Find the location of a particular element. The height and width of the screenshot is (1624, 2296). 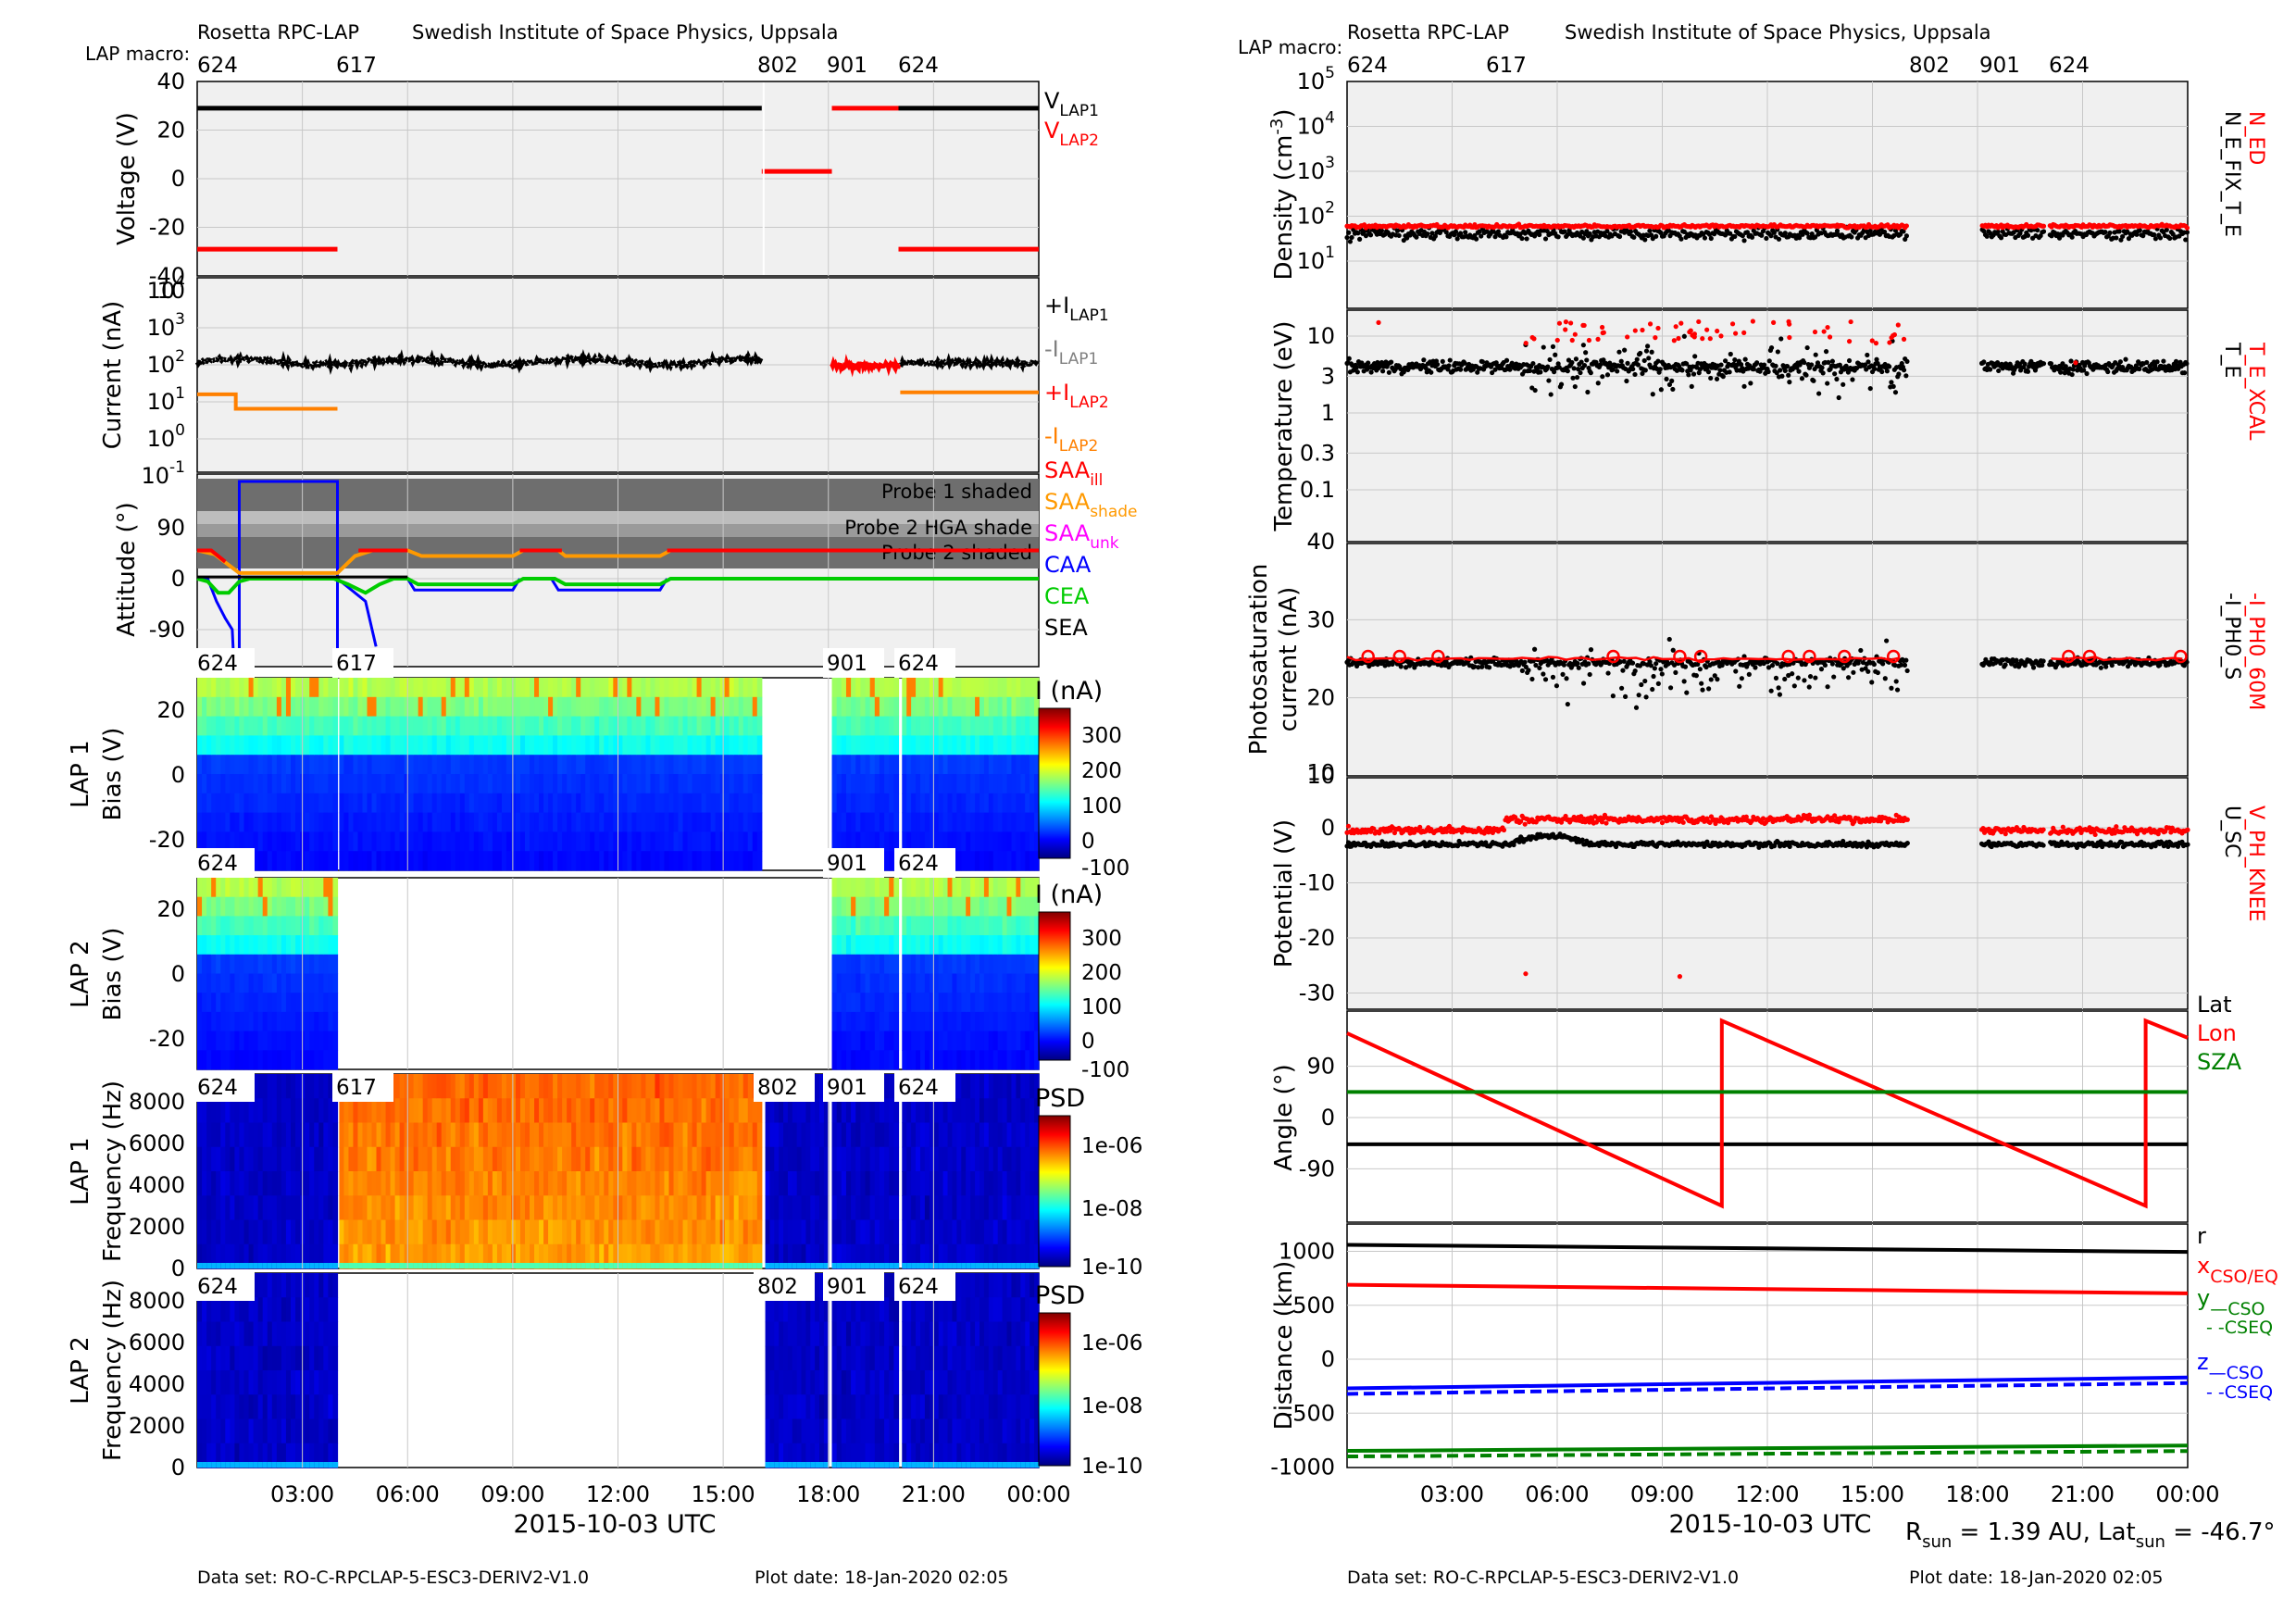

right-macro-4: 624 is located at coordinates (2069, 66).